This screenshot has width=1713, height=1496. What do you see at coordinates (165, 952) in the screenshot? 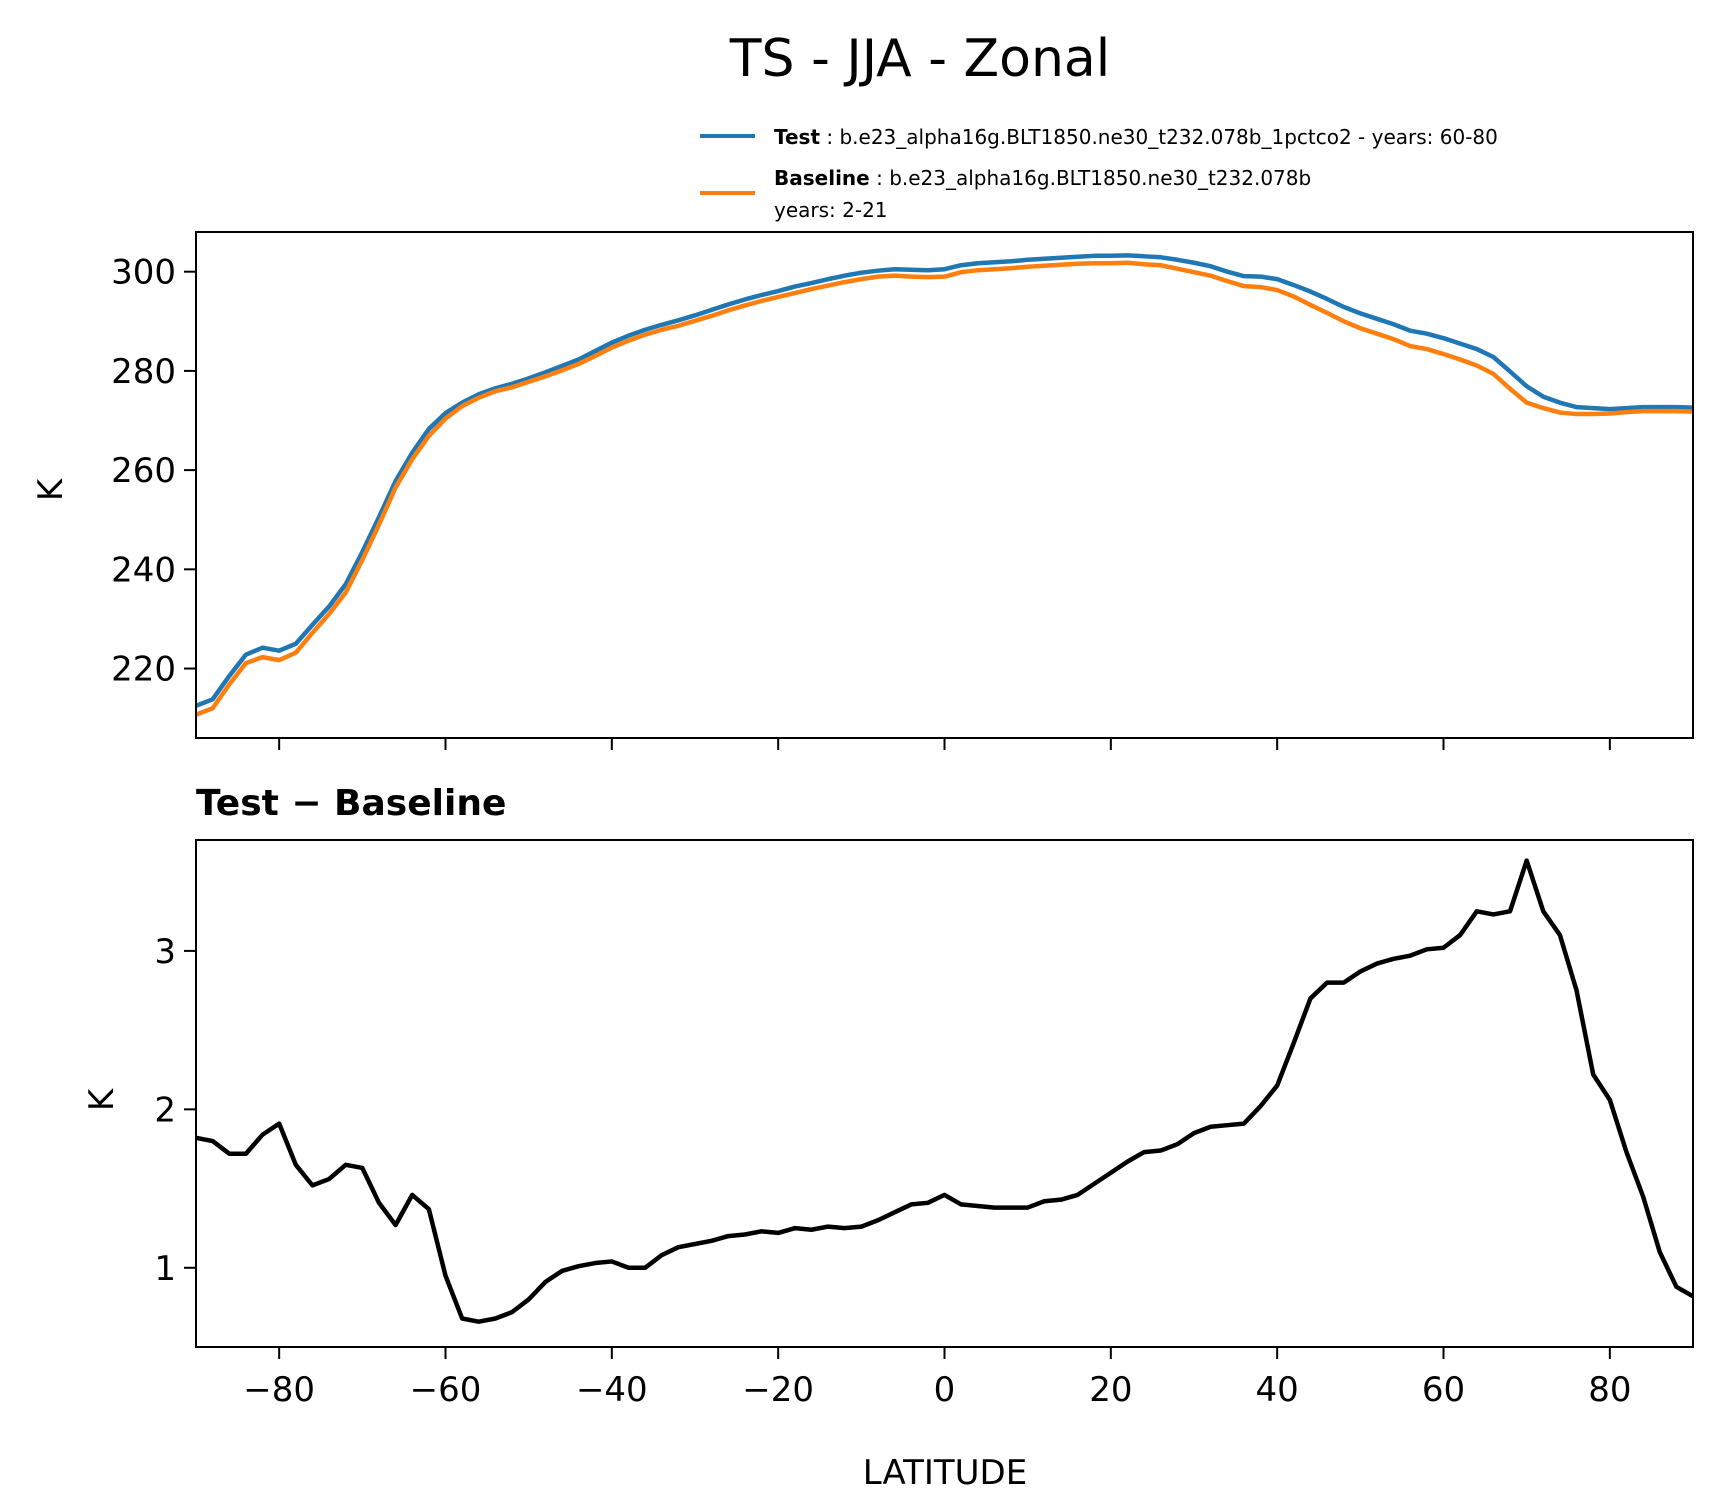
I see `y-tick-label: 3` at bounding box center [165, 952].